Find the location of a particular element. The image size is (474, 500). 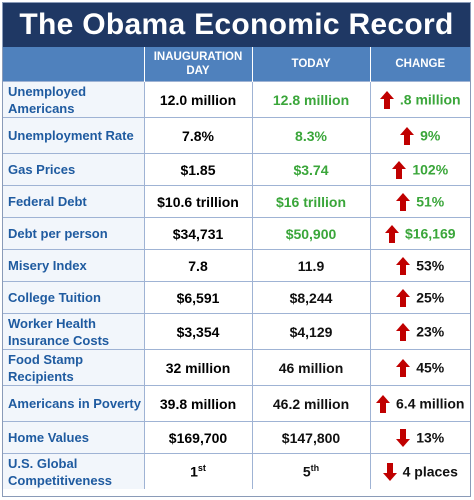

change-value: 53% is located at coordinates (420, 265).